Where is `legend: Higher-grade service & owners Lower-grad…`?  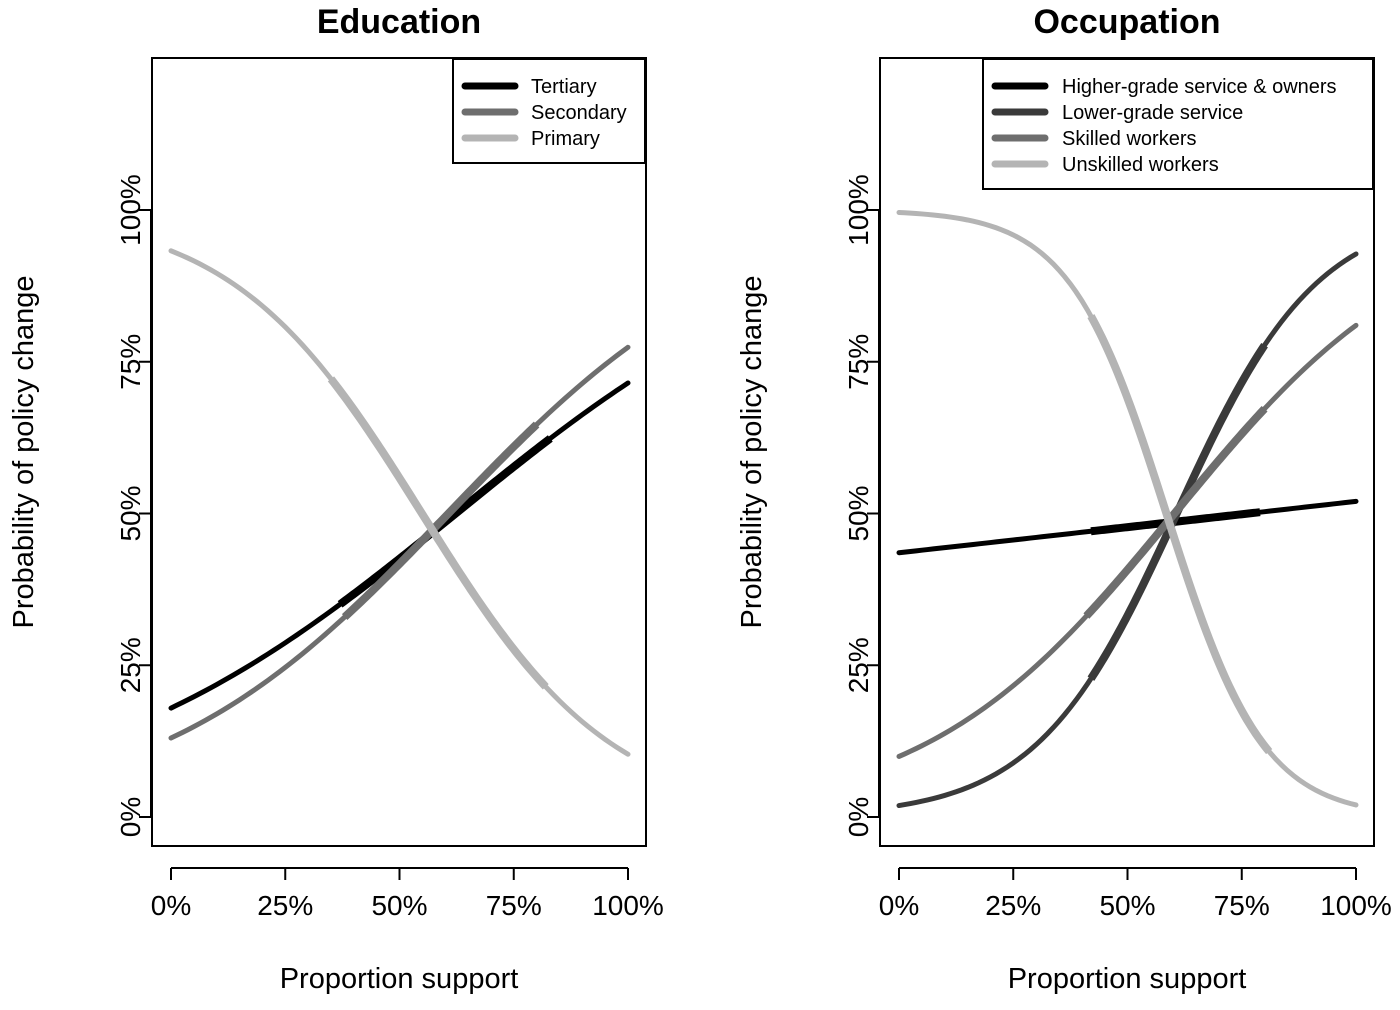
legend: Higher-grade service & owners Lower-grad… is located at coordinates (1178, 124).